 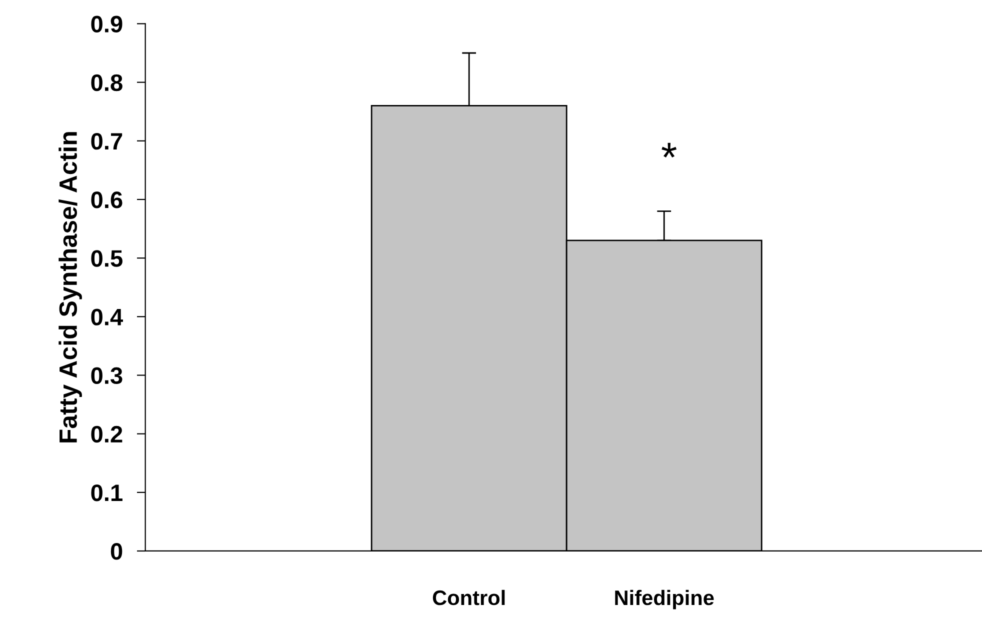 What do you see at coordinates (669, 150) in the screenshot?
I see `annotation: *` at bounding box center [669, 150].